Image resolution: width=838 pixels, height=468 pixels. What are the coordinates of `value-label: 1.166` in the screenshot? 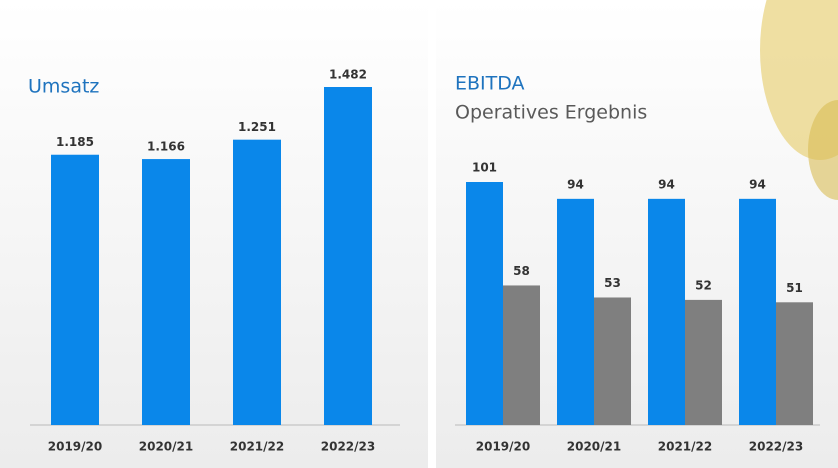 It's located at (166, 147).